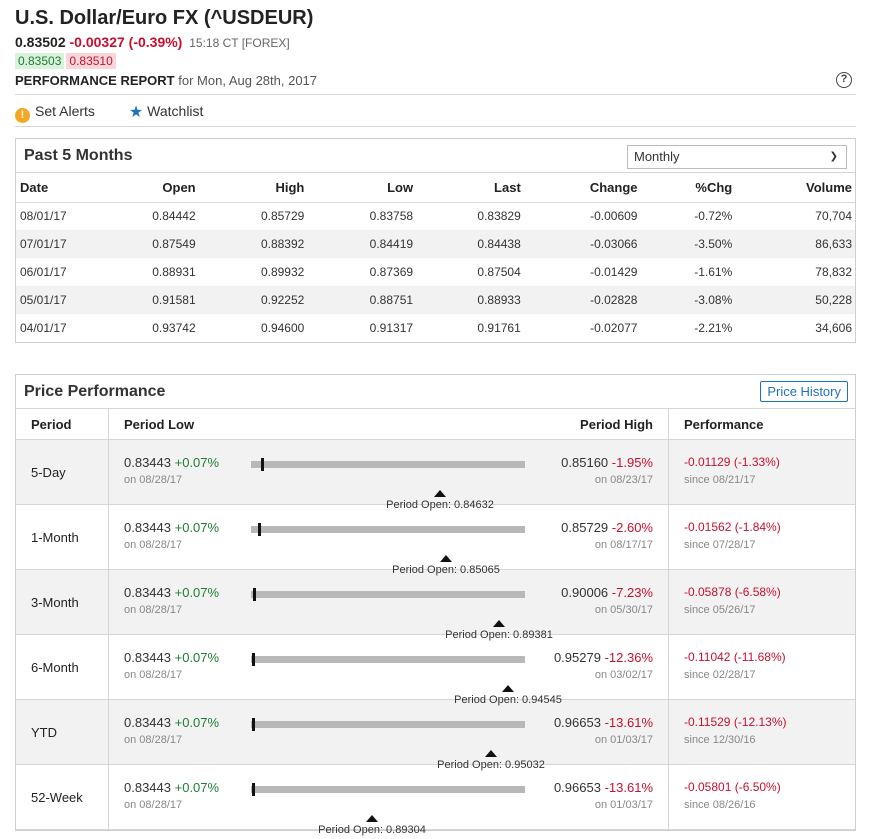 Image resolution: width=870 pixels, height=839 pixels. What do you see at coordinates (720, 480) in the screenshot?
I see `performance-since: since 08/21/17` at bounding box center [720, 480].